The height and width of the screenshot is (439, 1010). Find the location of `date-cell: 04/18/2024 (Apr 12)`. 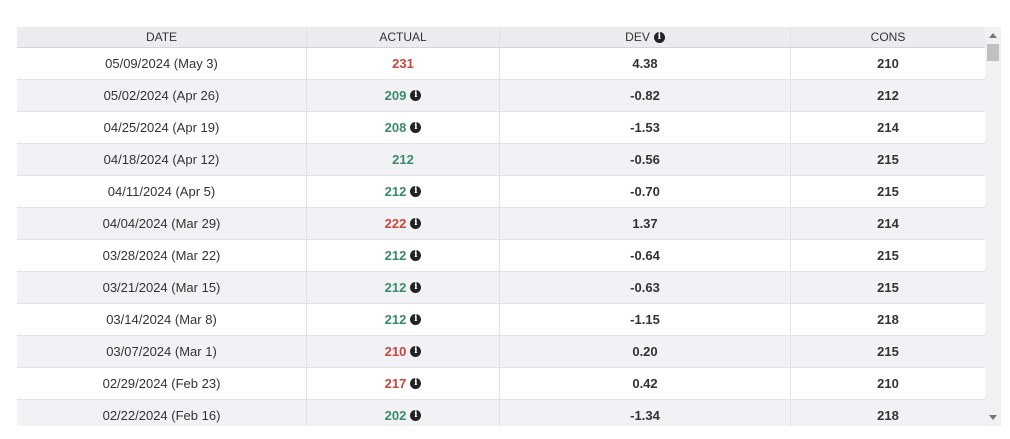

date-cell: 04/18/2024 (Apr 12) is located at coordinates (162, 159).